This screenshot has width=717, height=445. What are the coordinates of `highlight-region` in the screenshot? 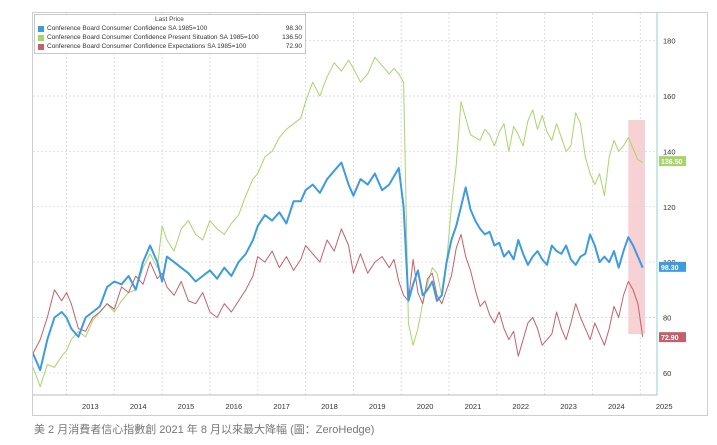 It's located at (637, 227).